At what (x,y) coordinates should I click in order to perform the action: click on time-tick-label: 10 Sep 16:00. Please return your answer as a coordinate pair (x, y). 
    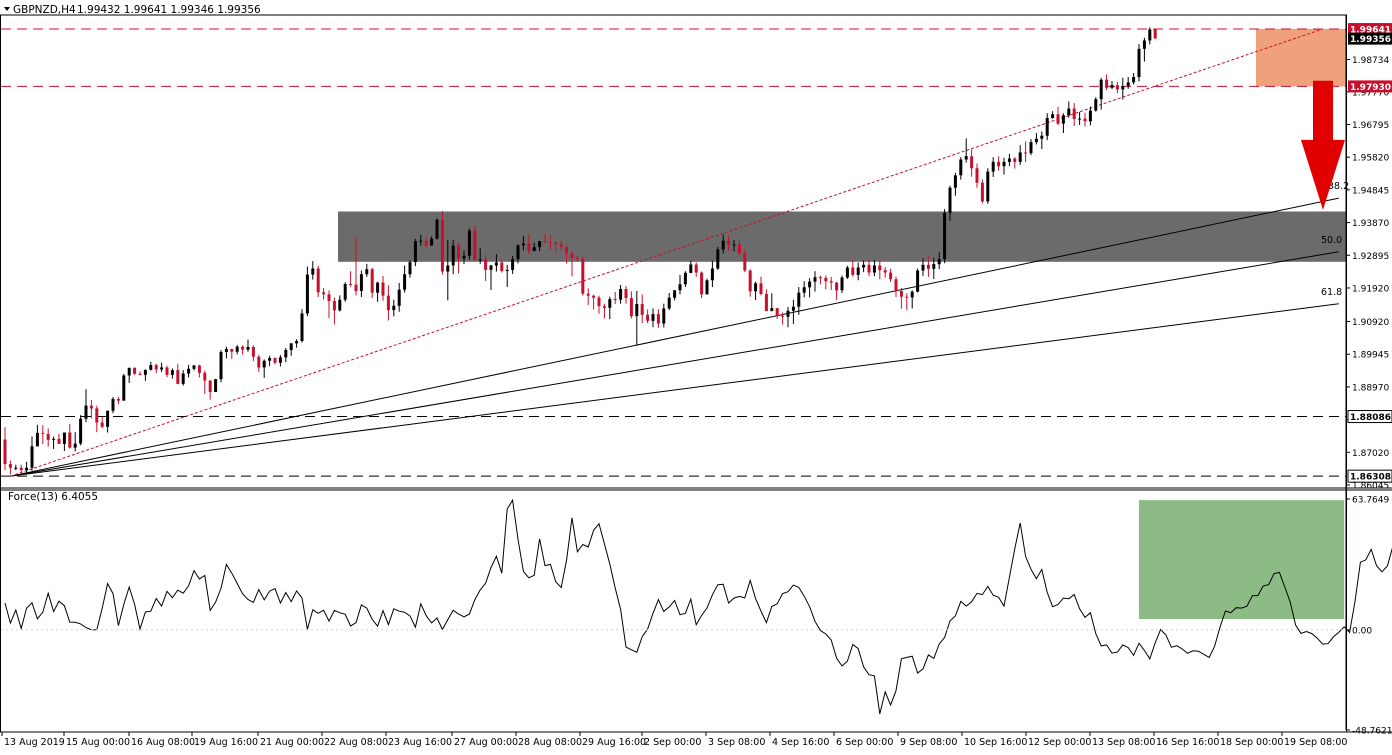
    Looking at the image, I should click on (995, 742).